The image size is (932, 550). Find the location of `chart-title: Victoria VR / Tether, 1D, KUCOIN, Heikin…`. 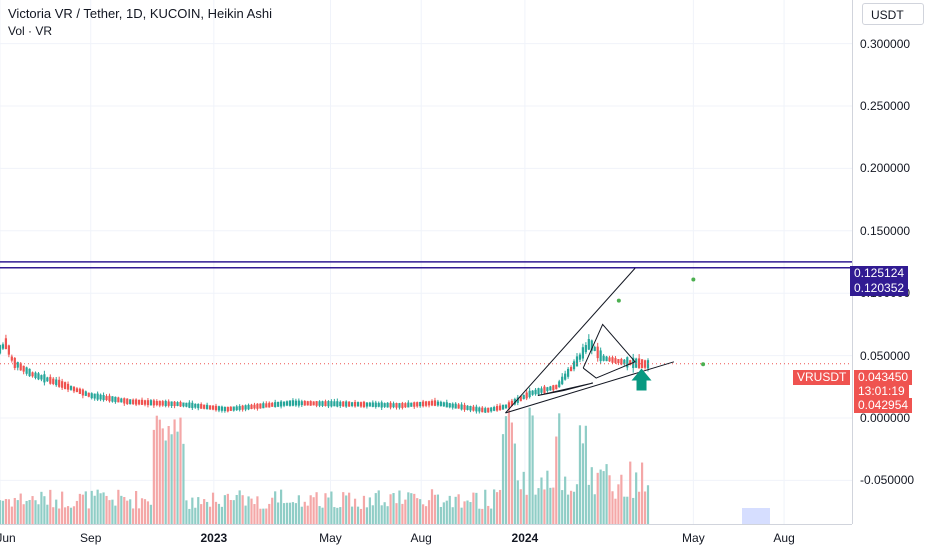

chart-title: Victoria VR / Tether, 1D, KUCOIN, Heikin… is located at coordinates (140, 13).